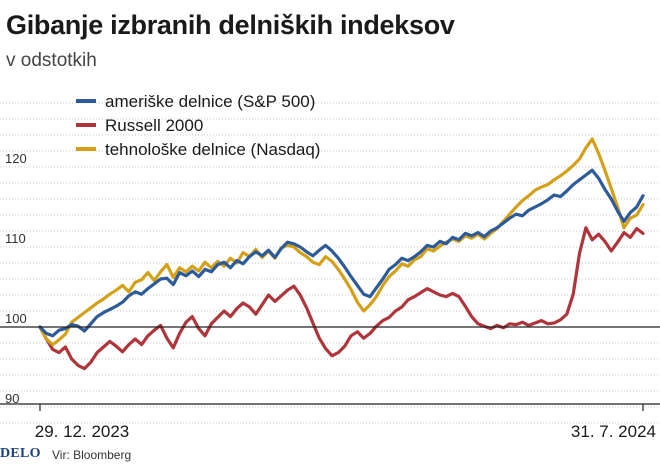  I want to click on y-tick-label: 110, so click(15, 238).